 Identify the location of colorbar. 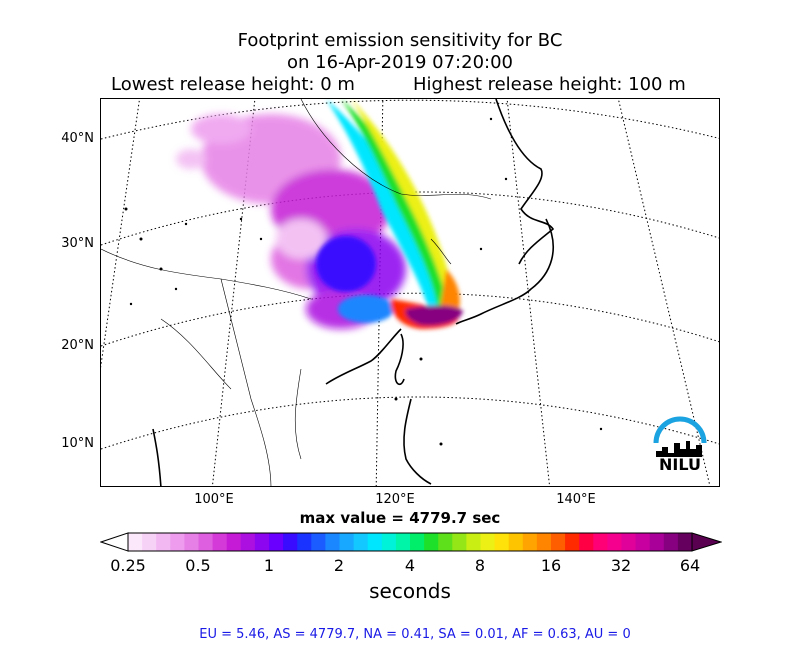
(411, 542).